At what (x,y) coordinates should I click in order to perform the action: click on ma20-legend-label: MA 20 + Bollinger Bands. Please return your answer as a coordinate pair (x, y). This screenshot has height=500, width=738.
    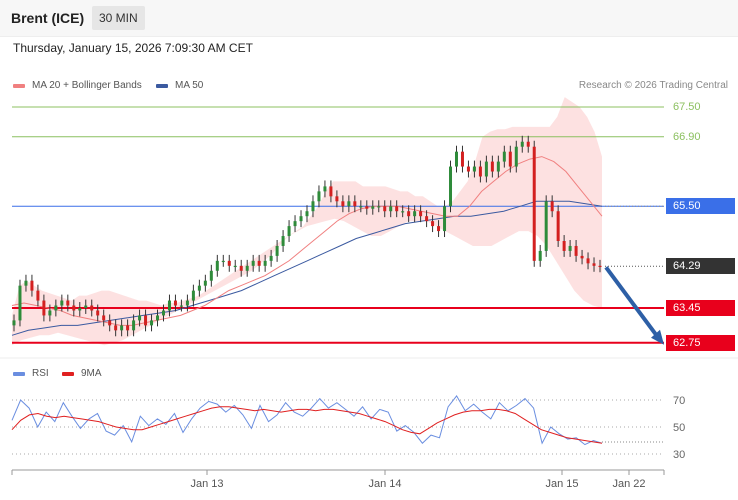
    Looking at the image, I should click on (87, 85).